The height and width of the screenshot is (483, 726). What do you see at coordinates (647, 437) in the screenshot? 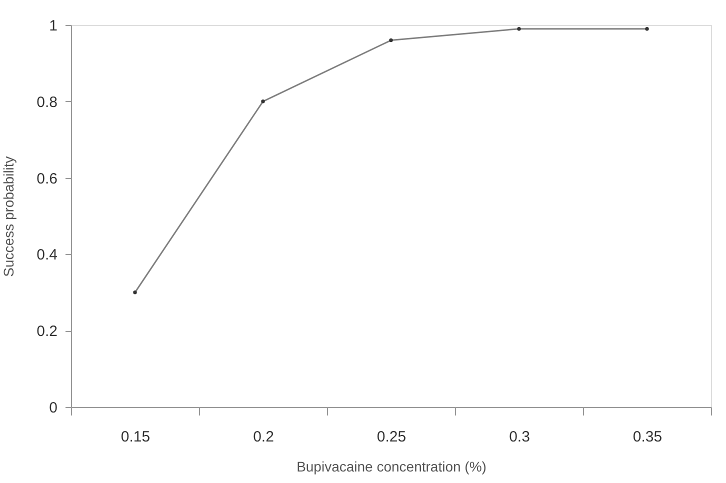
I see `x-tick-label: 0.35` at bounding box center [647, 437].